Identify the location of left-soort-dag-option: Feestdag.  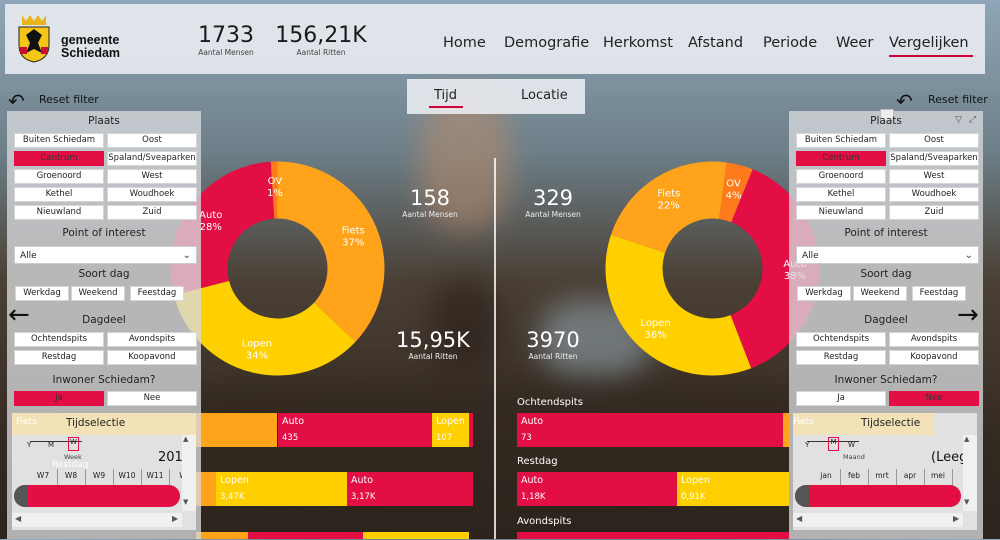
(157, 293).